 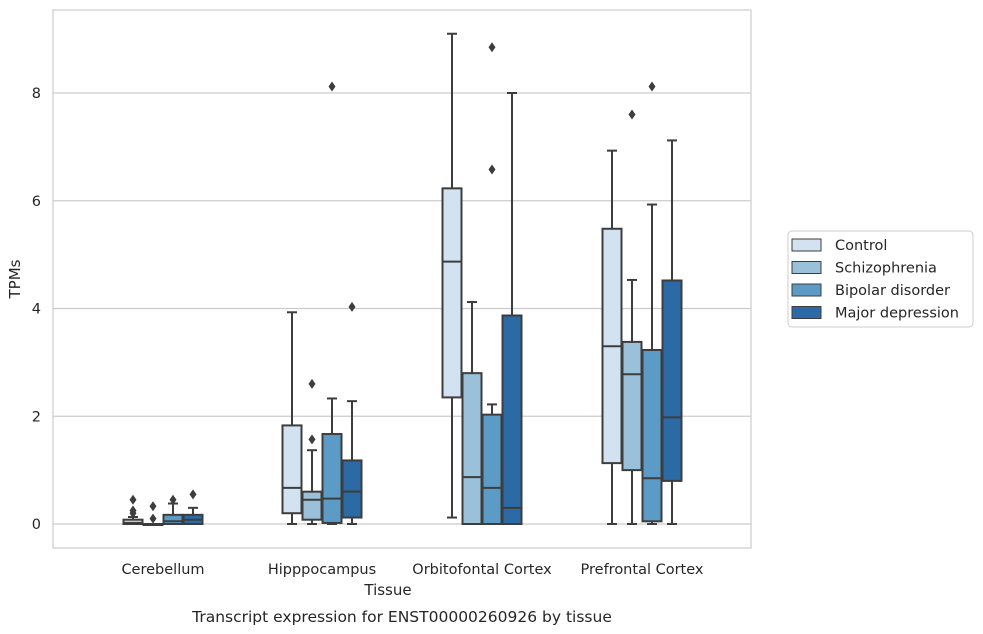 I want to click on y-tick-label: 4, so click(x=36, y=310).